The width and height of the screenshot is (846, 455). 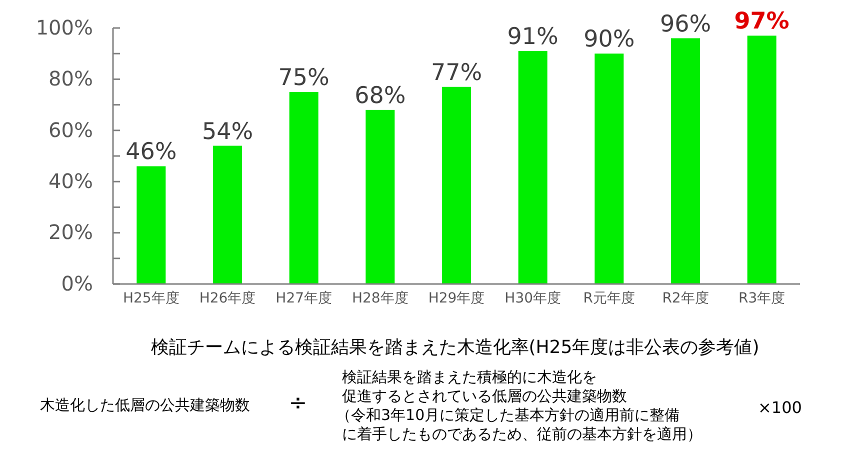 What do you see at coordinates (151, 152) in the screenshot?
I see `data-label: 46%` at bounding box center [151, 152].